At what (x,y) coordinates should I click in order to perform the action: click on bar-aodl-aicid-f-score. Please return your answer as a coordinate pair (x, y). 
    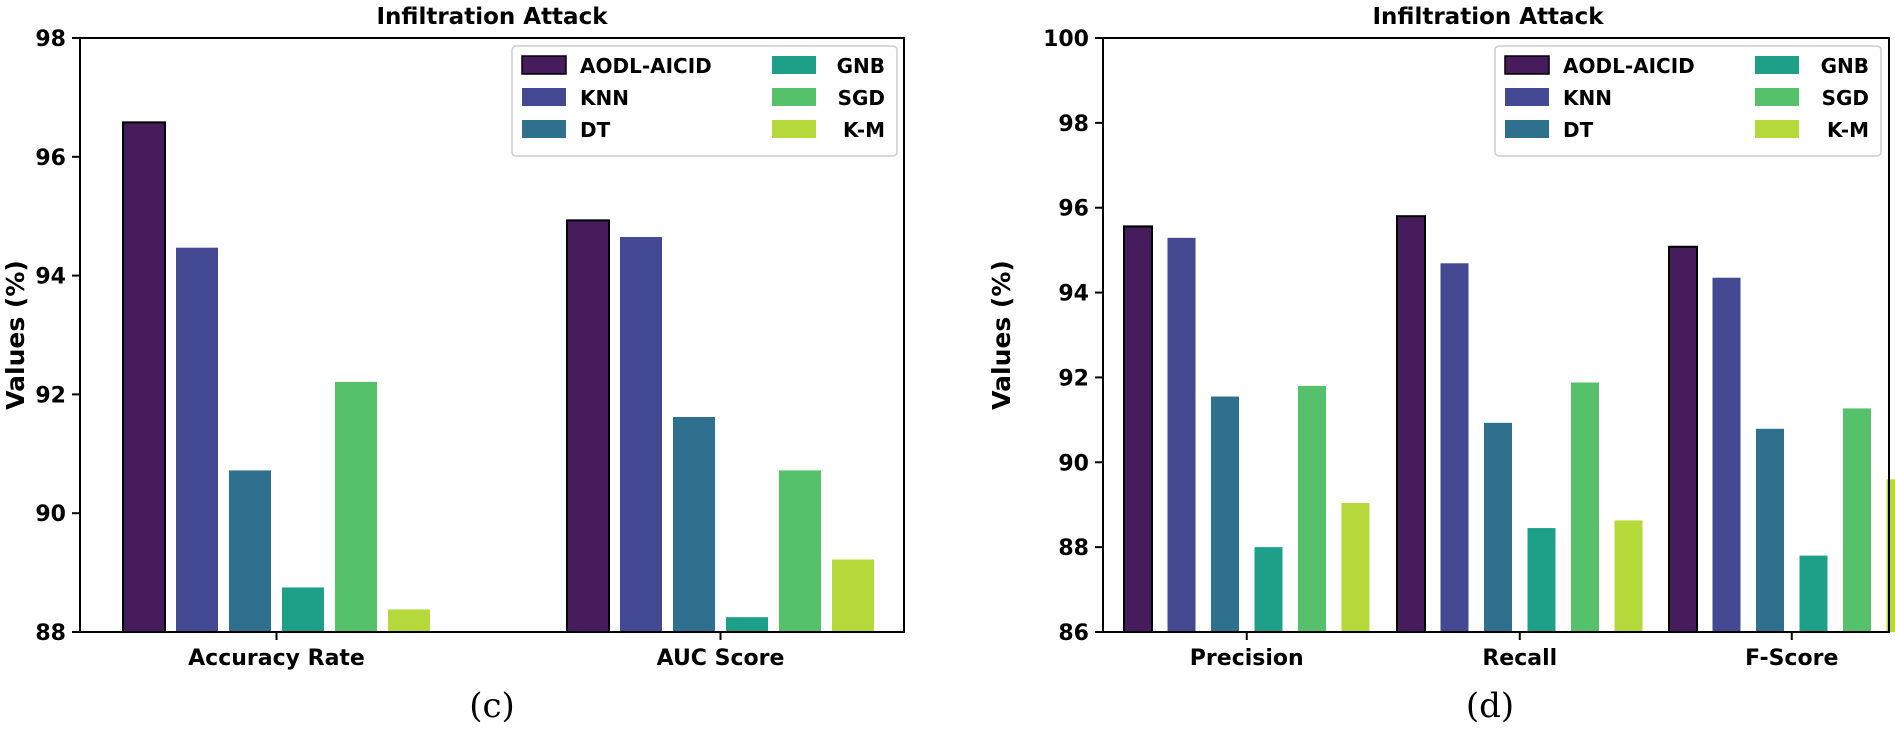
    Looking at the image, I should click on (1683, 439).